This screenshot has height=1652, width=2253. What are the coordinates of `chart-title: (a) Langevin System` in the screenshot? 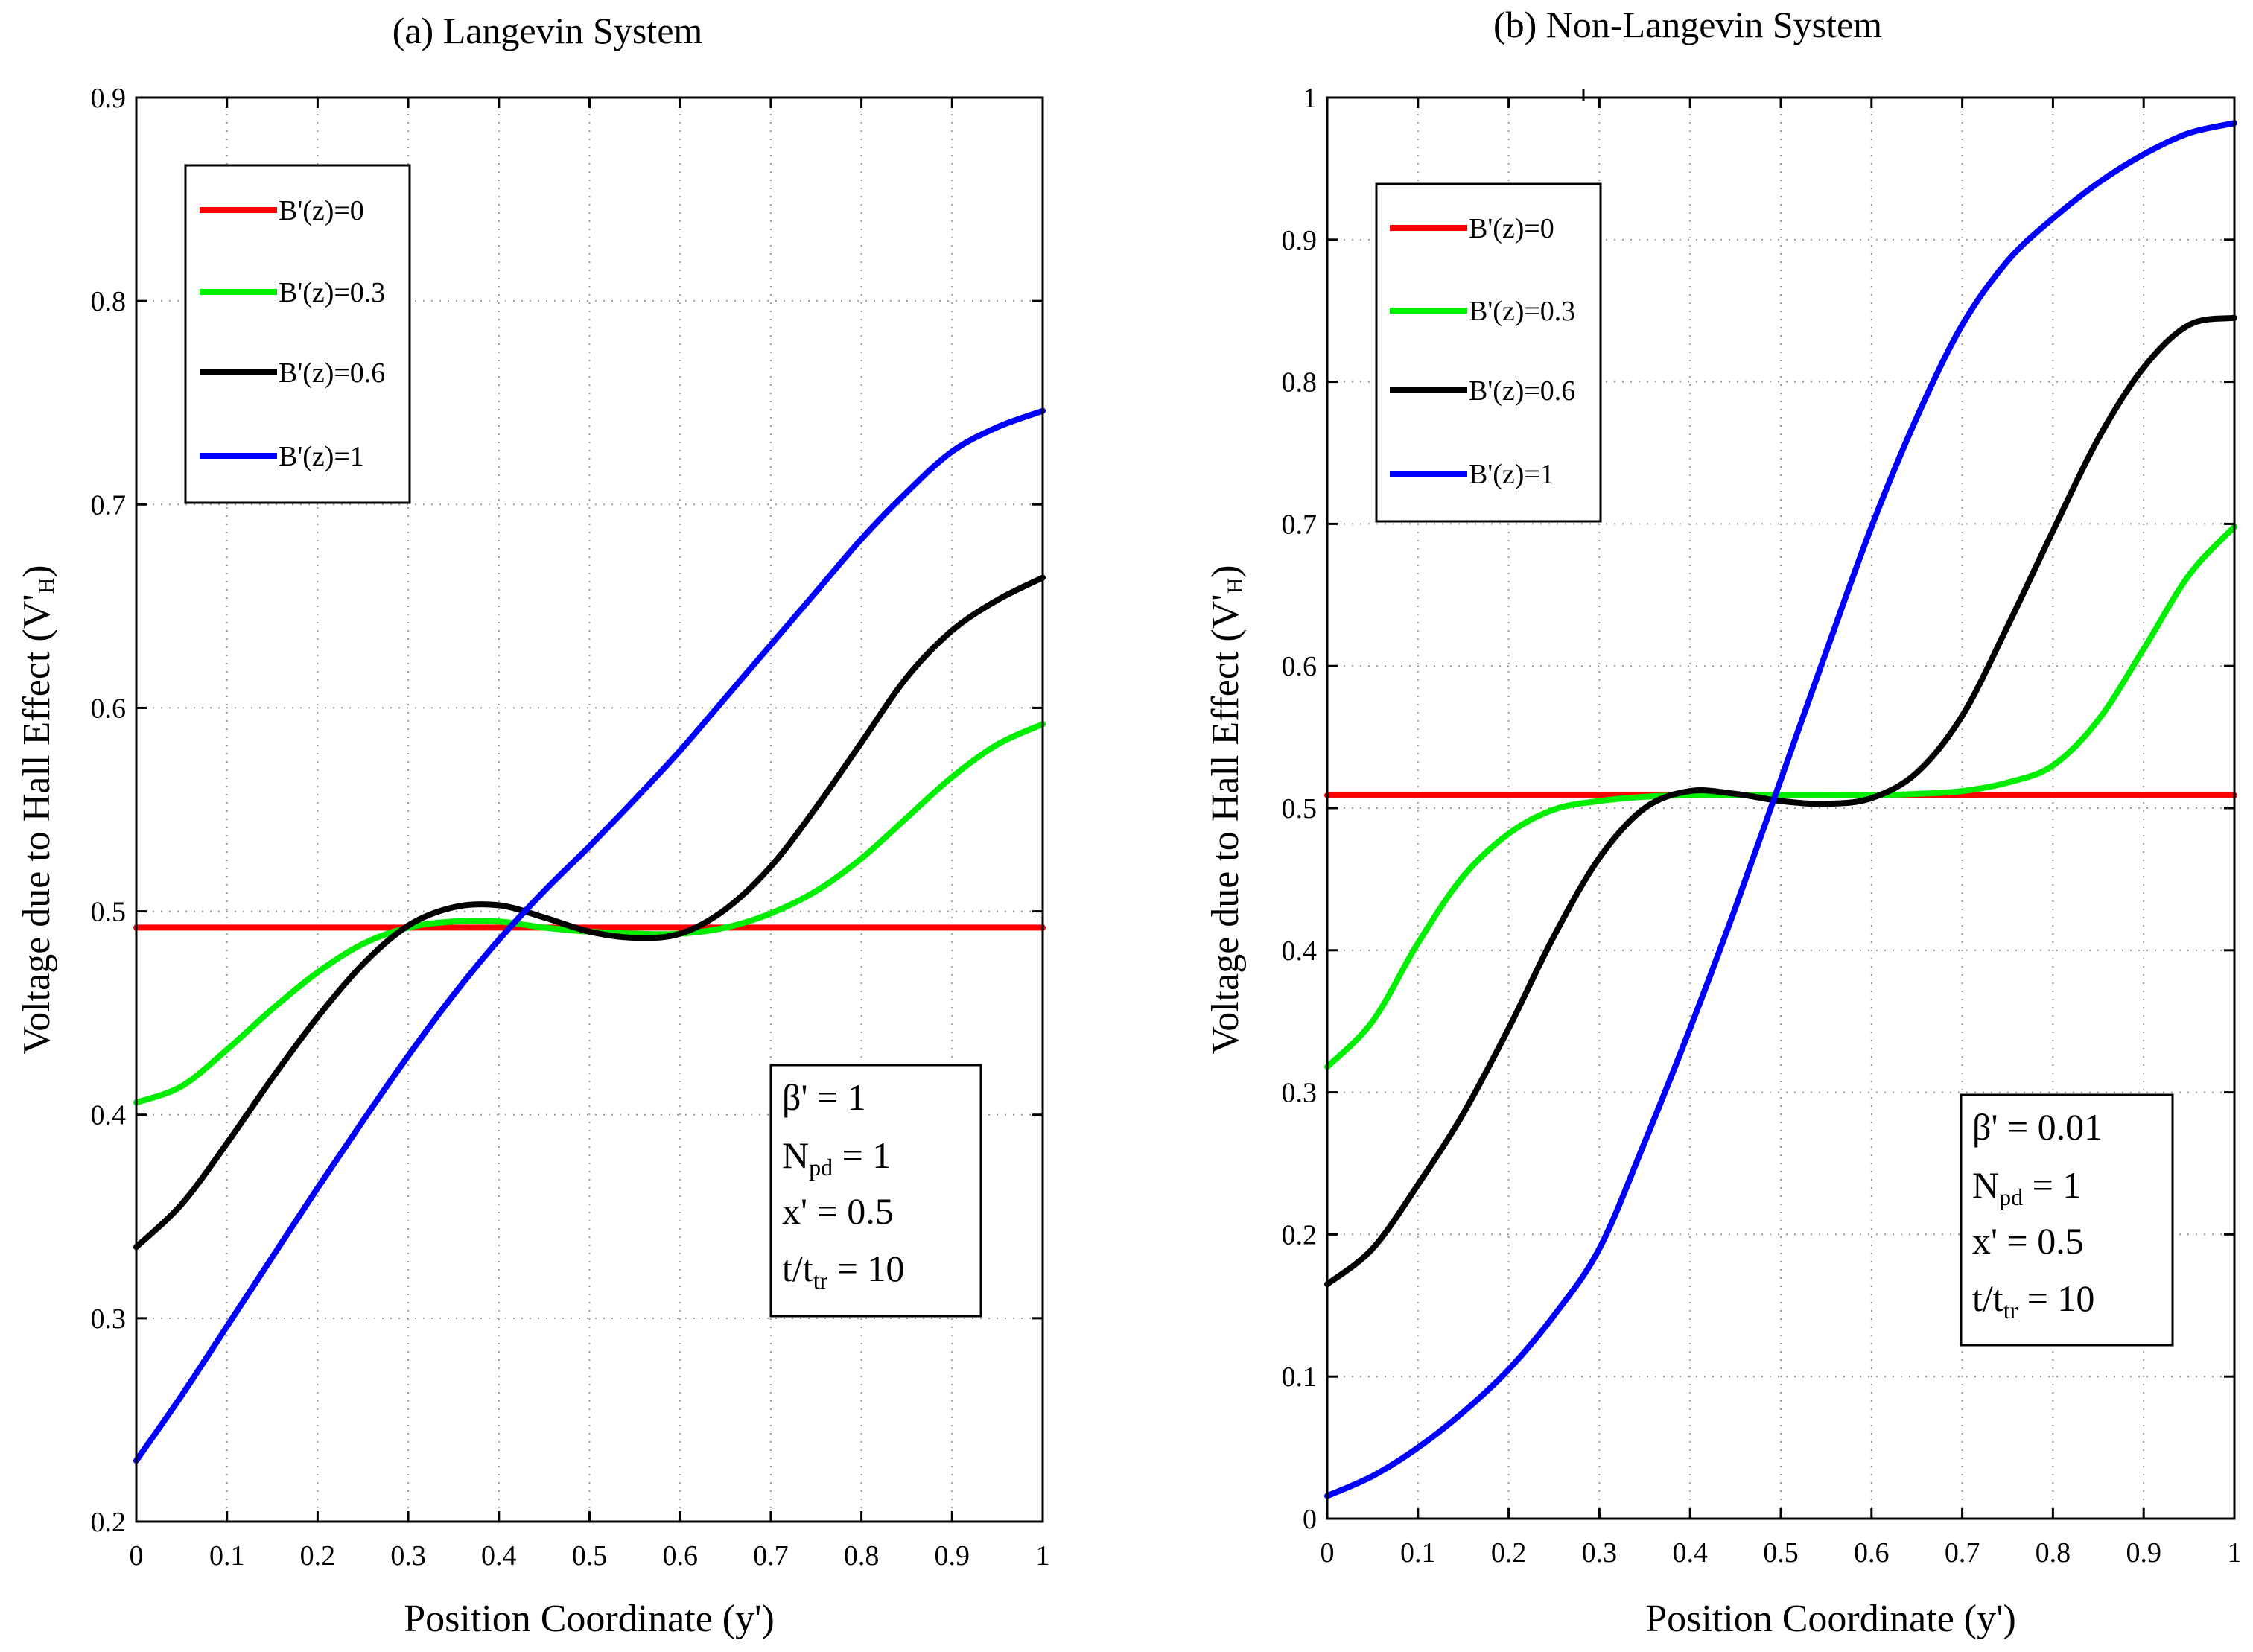 It's located at (548, 30).